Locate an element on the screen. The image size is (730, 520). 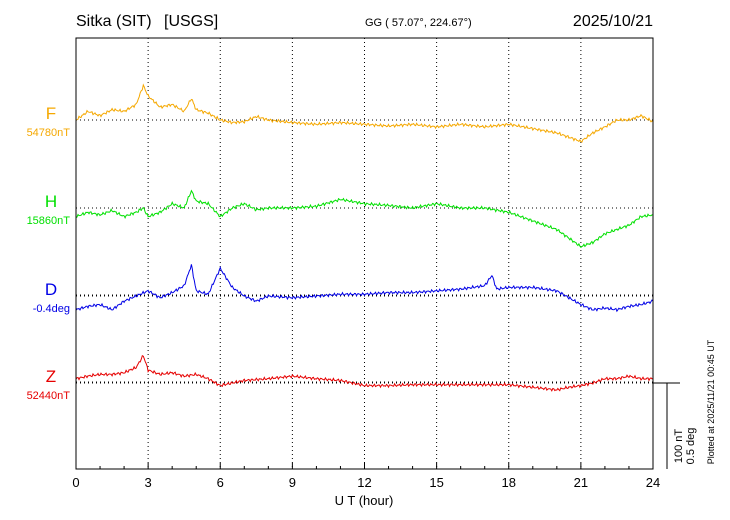
x-tick-label-0: 0 is located at coordinates (75, 482).